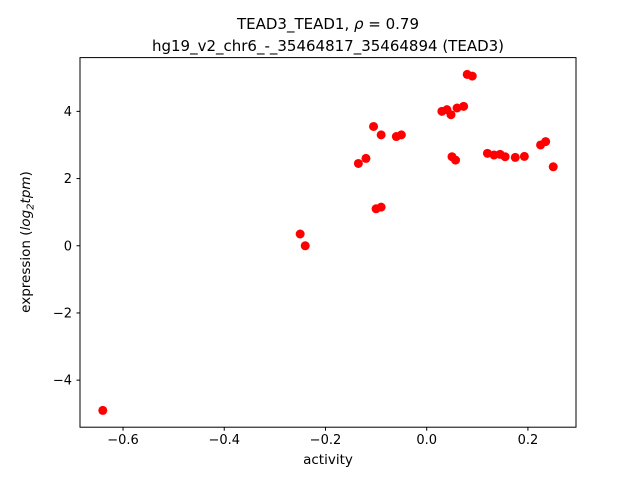 This screenshot has height=480, width=640. Describe the element at coordinates (26, 190) in the screenshot. I see `ylabel-tpm: tpm` at that location.